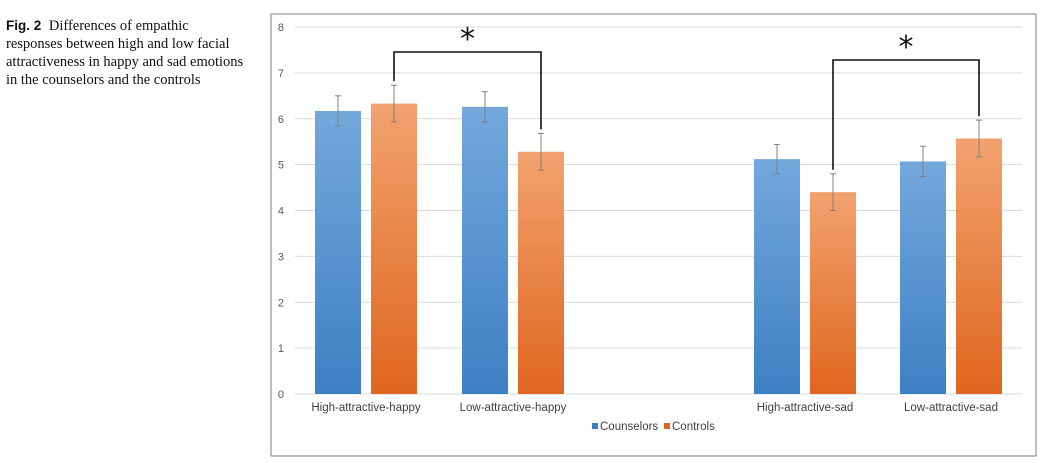 This screenshot has width=1057, height=463. What do you see at coordinates (693, 427) in the screenshot?
I see `legend-label: Controls` at bounding box center [693, 427].